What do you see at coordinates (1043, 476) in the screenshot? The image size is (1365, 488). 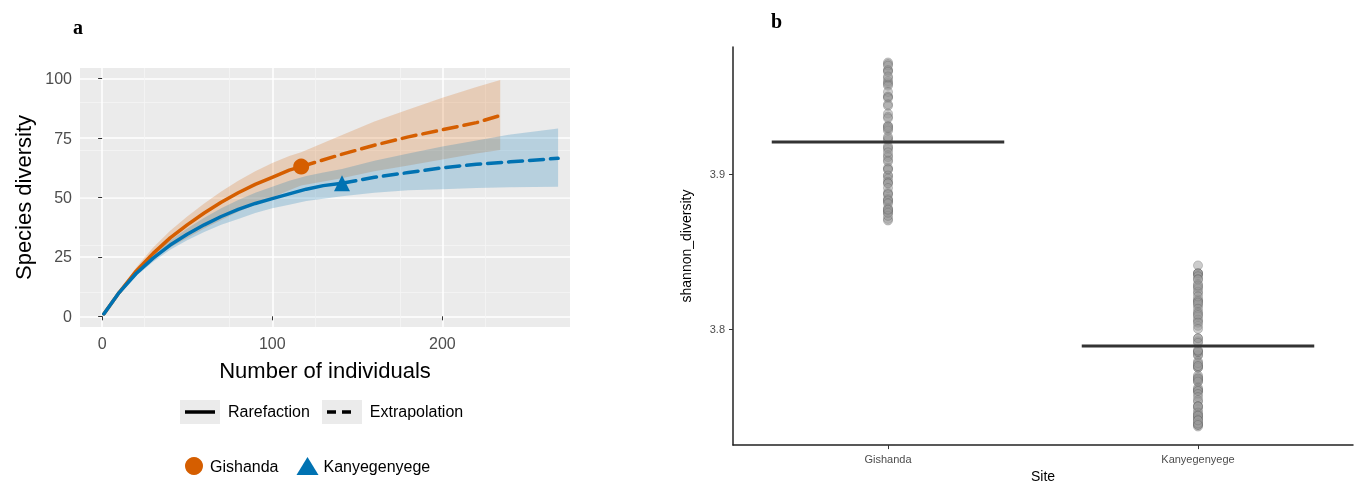 I see `x-axis-title: Site` at bounding box center [1043, 476].